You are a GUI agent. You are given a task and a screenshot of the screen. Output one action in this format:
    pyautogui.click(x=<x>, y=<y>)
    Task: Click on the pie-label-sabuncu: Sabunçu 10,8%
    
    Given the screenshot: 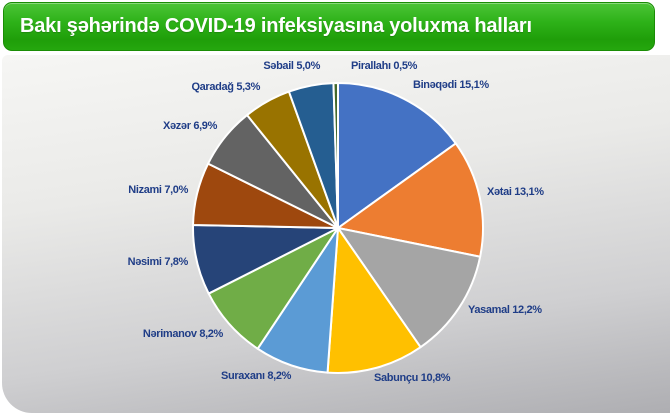 What is the action you would take?
    pyautogui.click(x=412, y=378)
    